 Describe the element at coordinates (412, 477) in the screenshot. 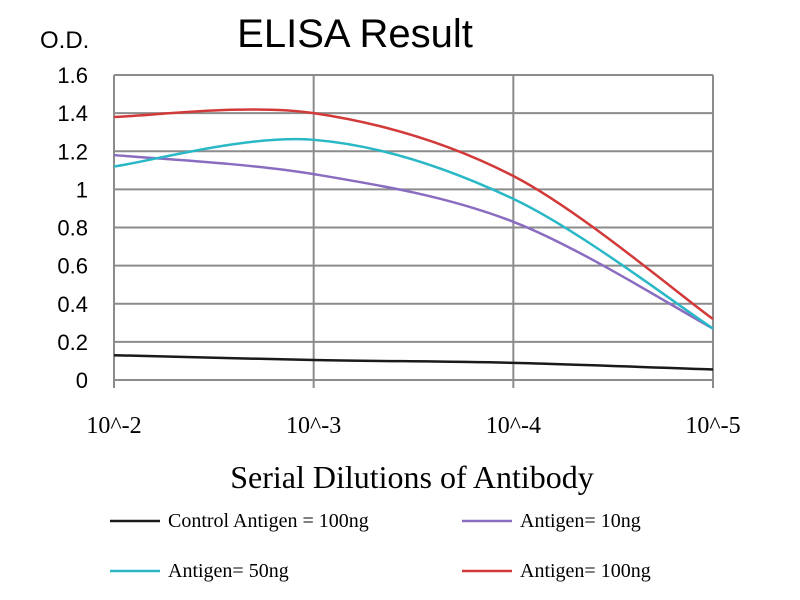

I see `x-axis-label: Serial Dilutions of Antibody` at that location.